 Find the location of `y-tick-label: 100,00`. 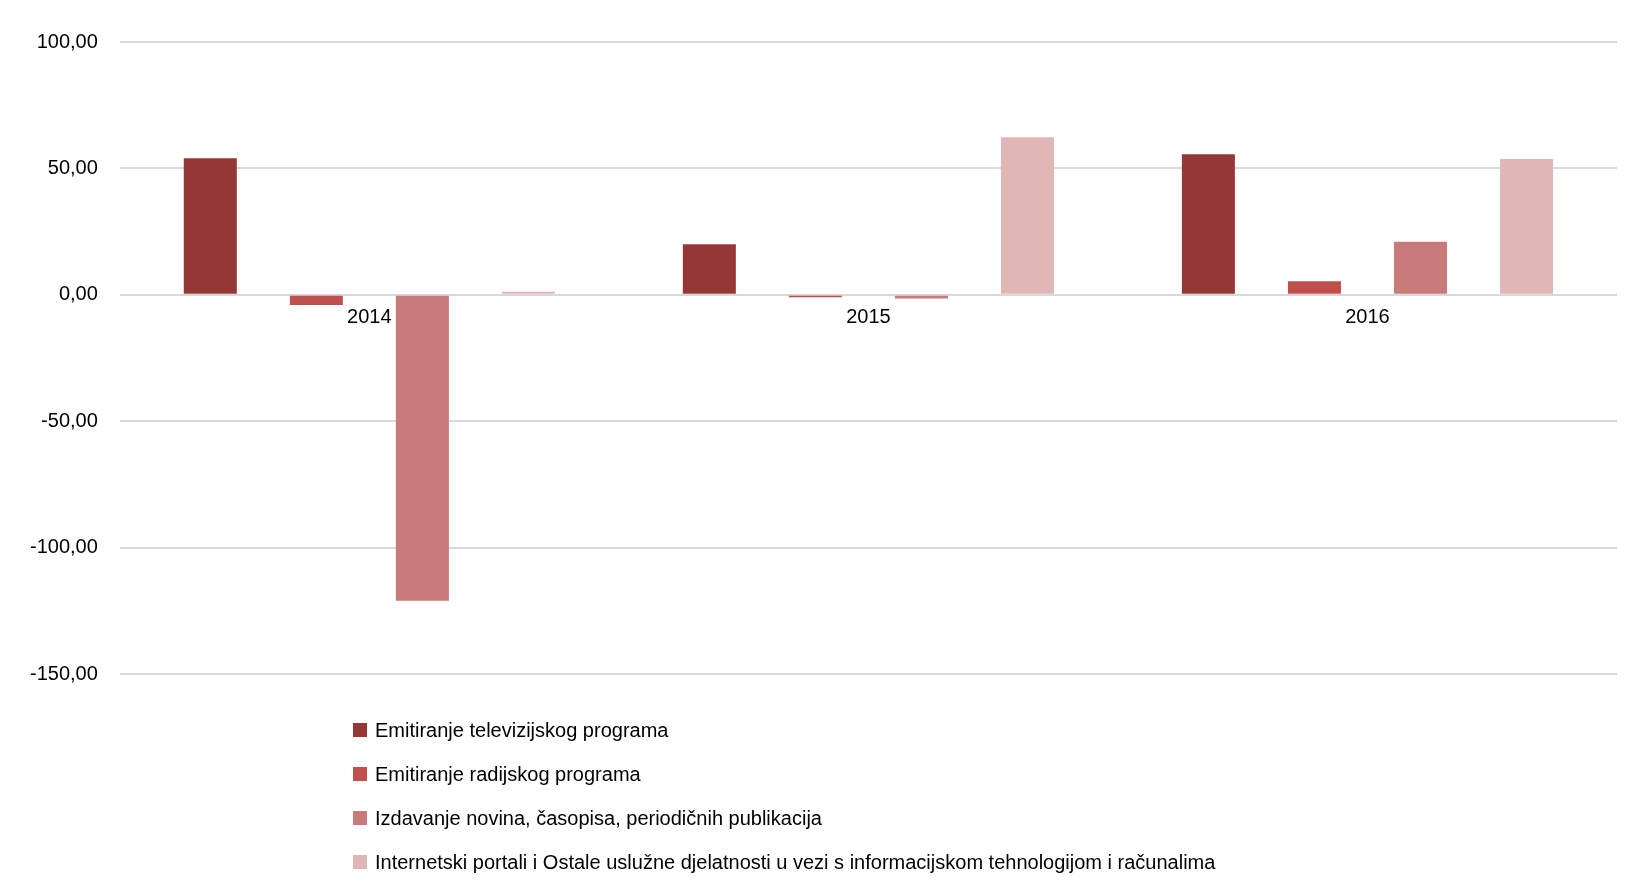

y-tick-label: 100,00 is located at coordinates (67, 40).